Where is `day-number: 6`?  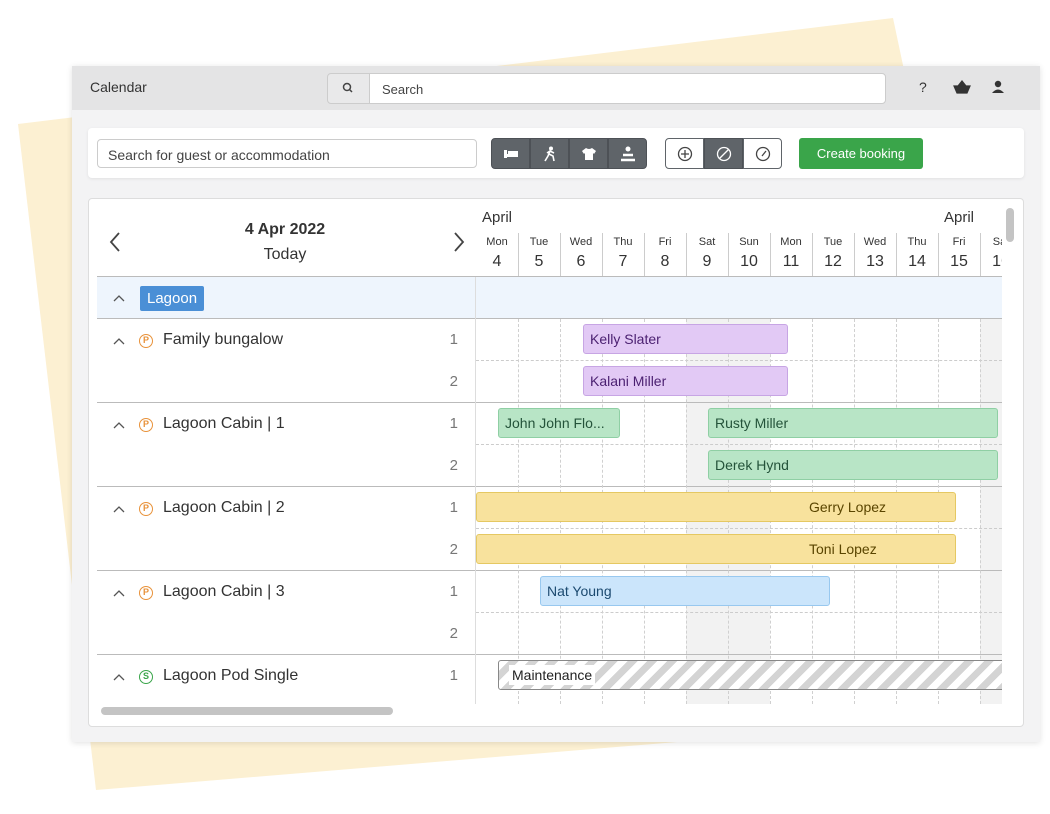
day-number: 6 is located at coordinates (581, 261).